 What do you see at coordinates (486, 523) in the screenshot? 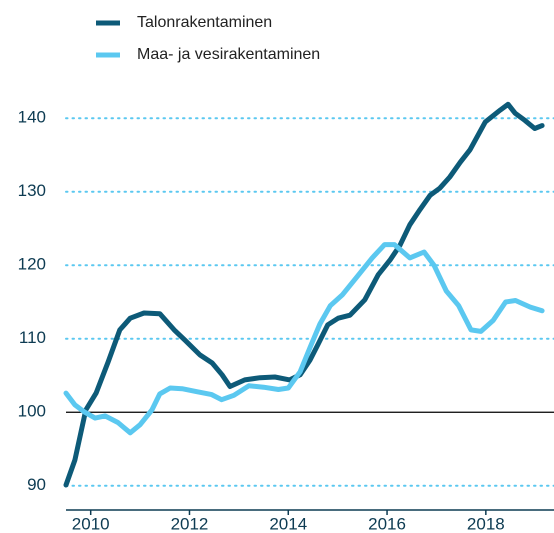
I see `x-tick-label: 2018` at bounding box center [486, 523].